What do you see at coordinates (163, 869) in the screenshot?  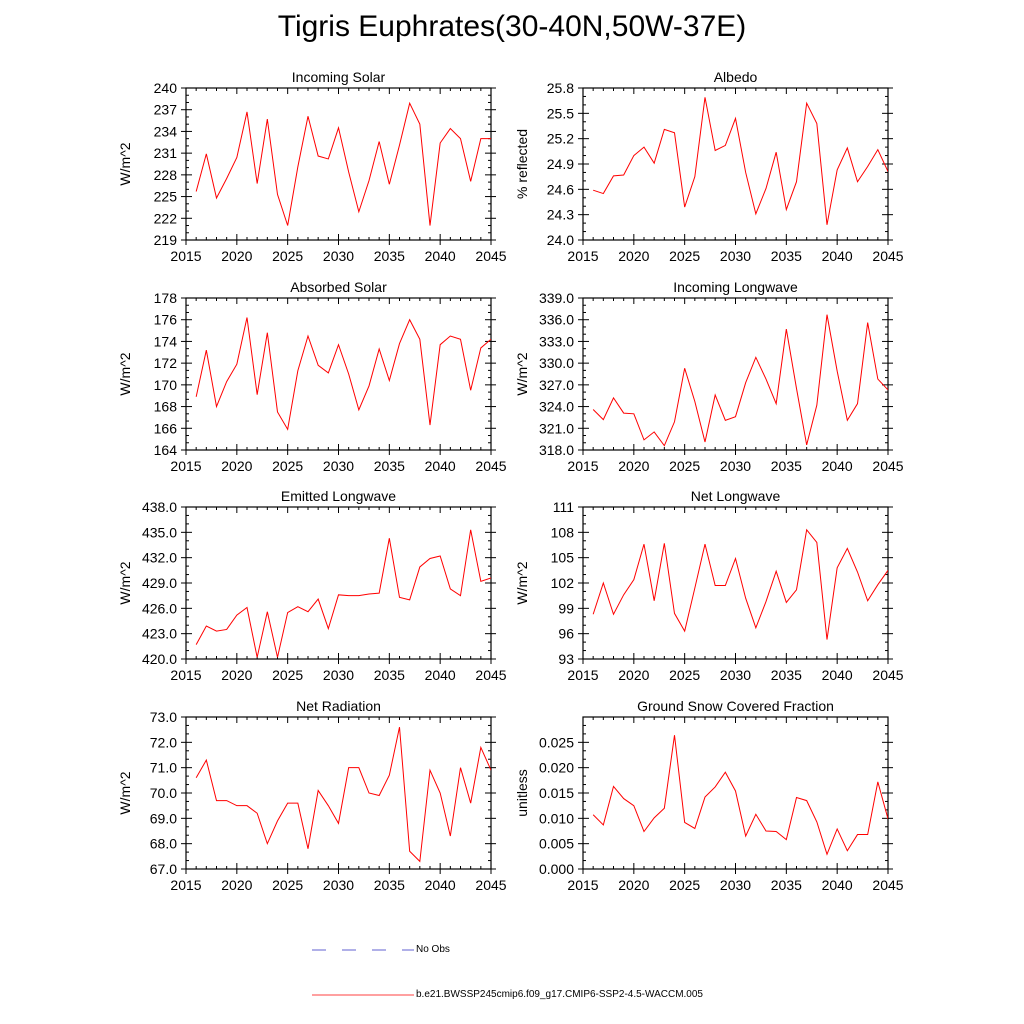 I see `y-tick-label: 67.0` at bounding box center [163, 869].